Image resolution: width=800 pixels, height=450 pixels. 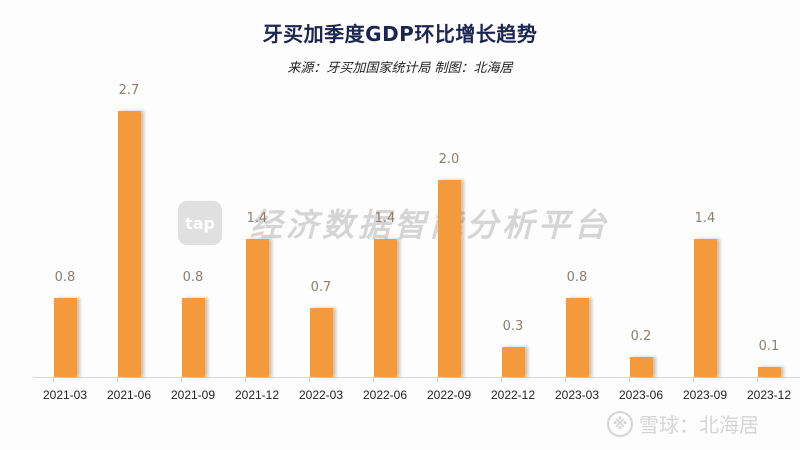 What do you see at coordinates (449, 159) in the screenshot?
I see `value-label: 2.0` at bounding box center [449, 159].